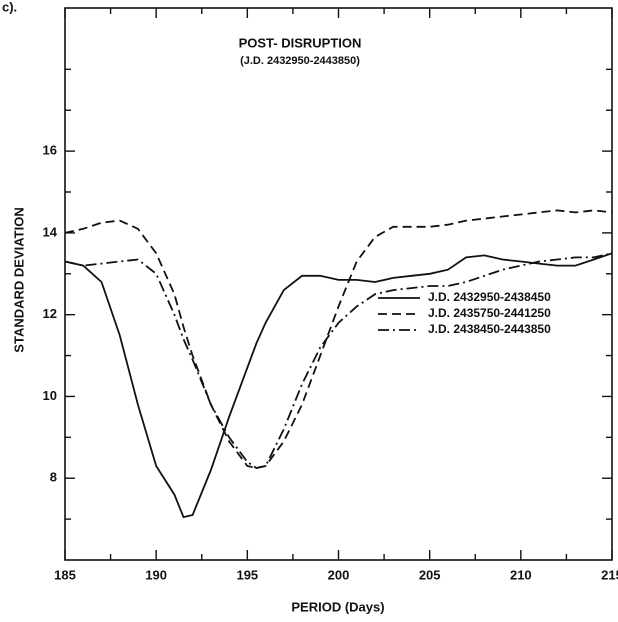  What do you see at coordinates (339, 574) in the screenshot?
I see `x-tick-label: 200` at bounding box center [339, 574].